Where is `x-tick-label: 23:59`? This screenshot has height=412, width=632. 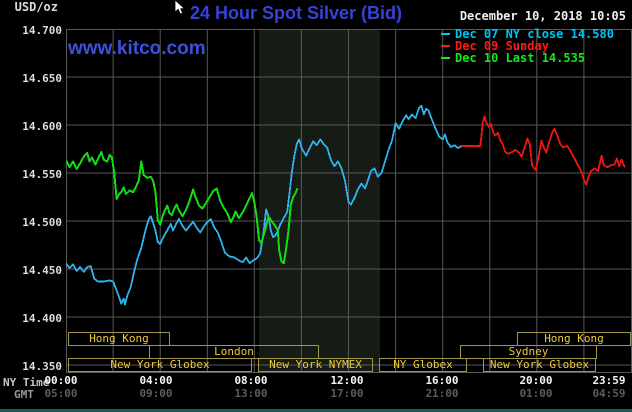
x-tick-label: 23:59 is located at coordinates (609, 380).